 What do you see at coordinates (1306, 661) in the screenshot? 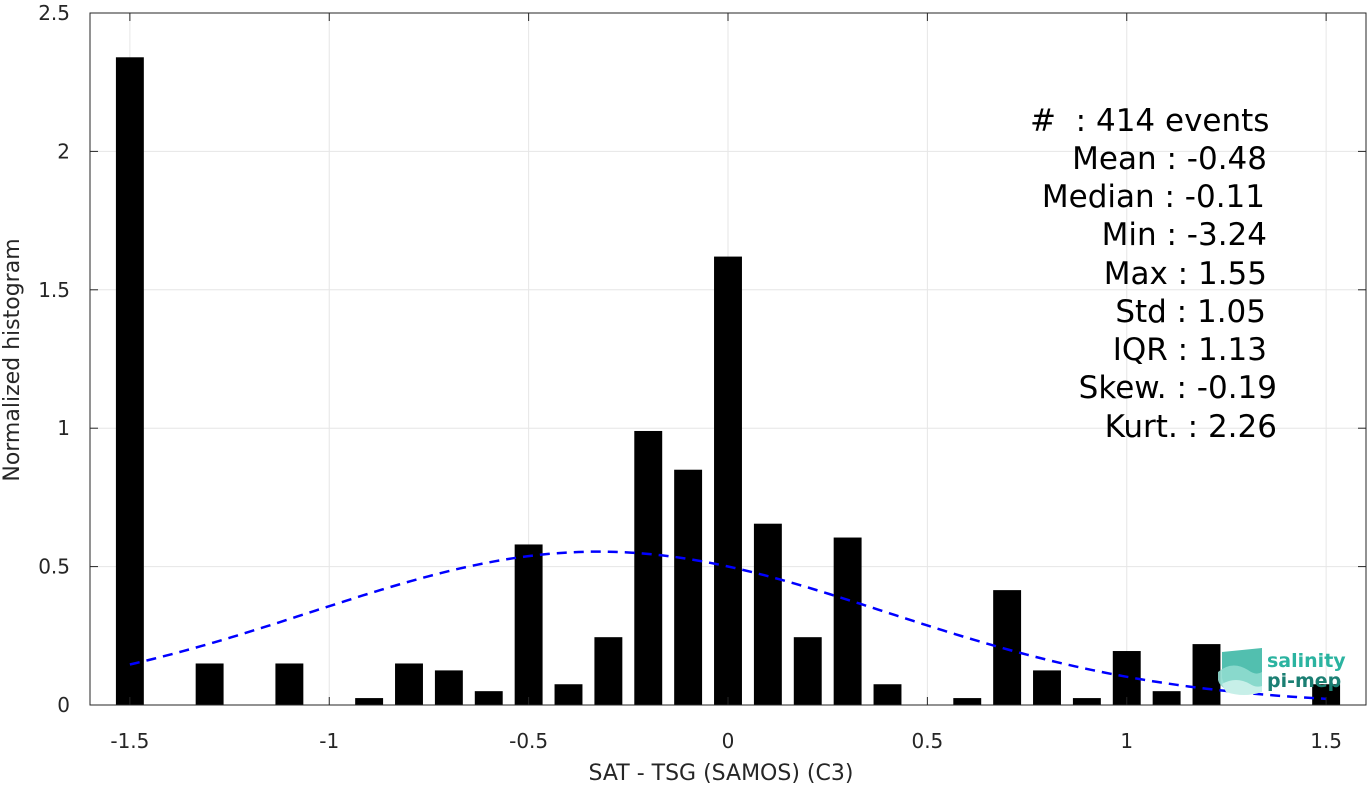
I see `logo-line1: salinity` at bounding box center [1306, 661].